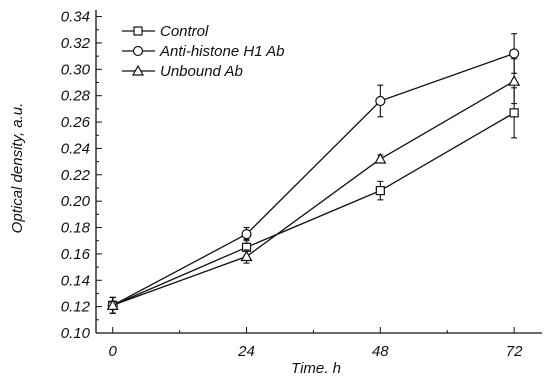 The height and width of the screenshot is (378, 548). What do you see at coordinates (76, 175) in the screenshot?
I see `y-tick-label: 0.22` at bounding box center [76, 175].